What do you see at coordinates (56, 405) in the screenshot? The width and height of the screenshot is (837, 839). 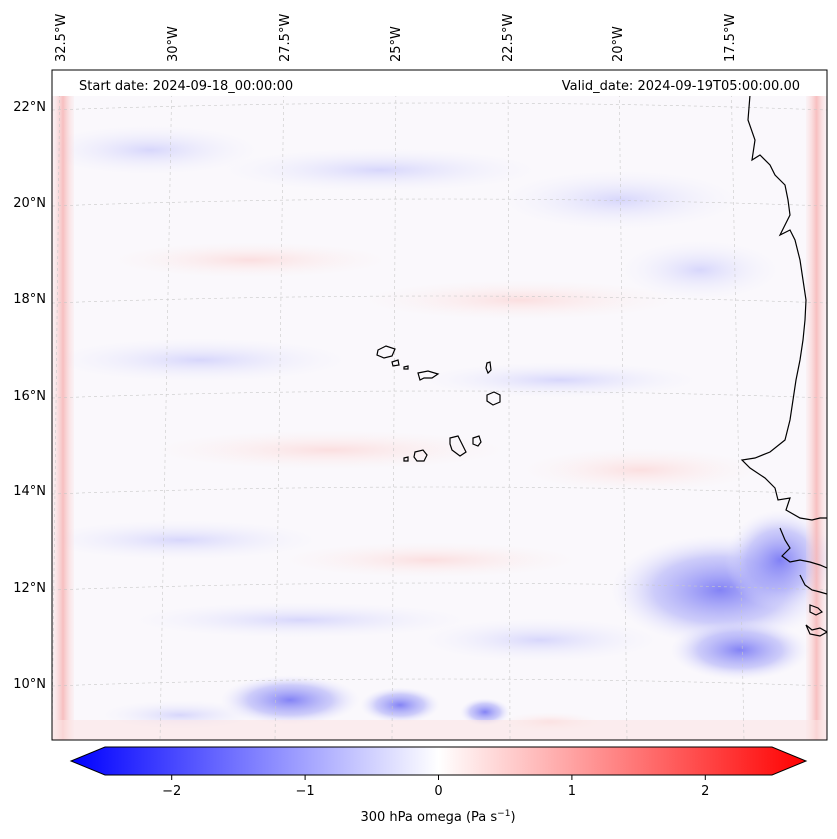 I see `meridian-32-5w` at bounding box center [56, 405].